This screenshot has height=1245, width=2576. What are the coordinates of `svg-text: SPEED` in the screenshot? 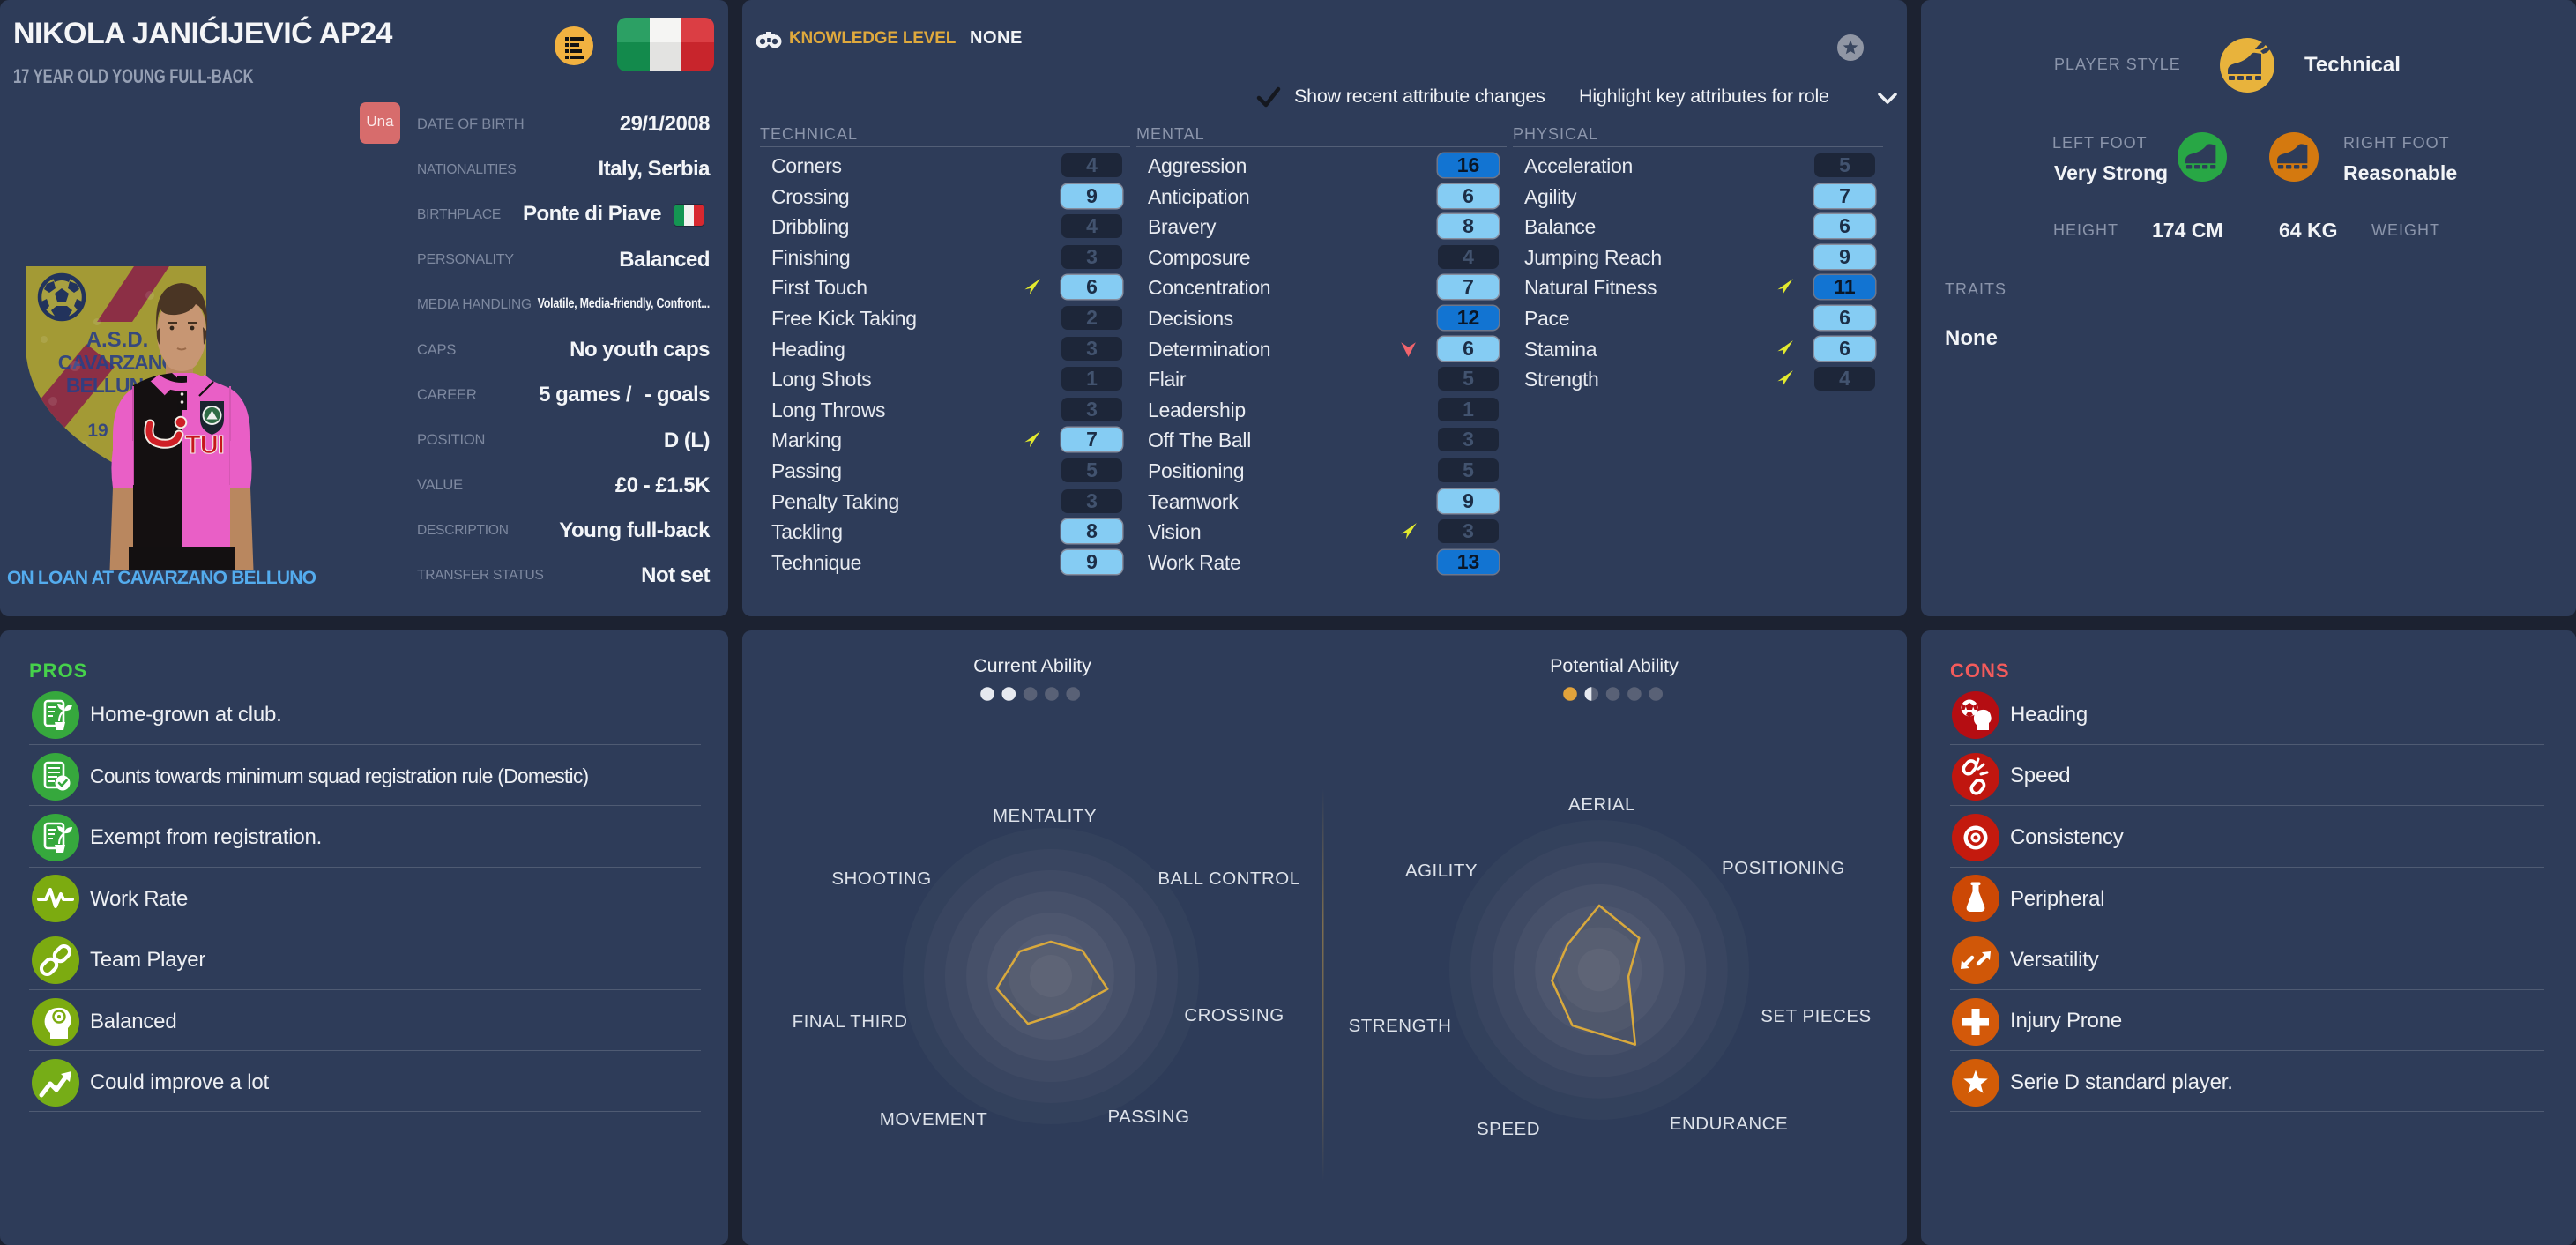 It's located at (1508, 1129).